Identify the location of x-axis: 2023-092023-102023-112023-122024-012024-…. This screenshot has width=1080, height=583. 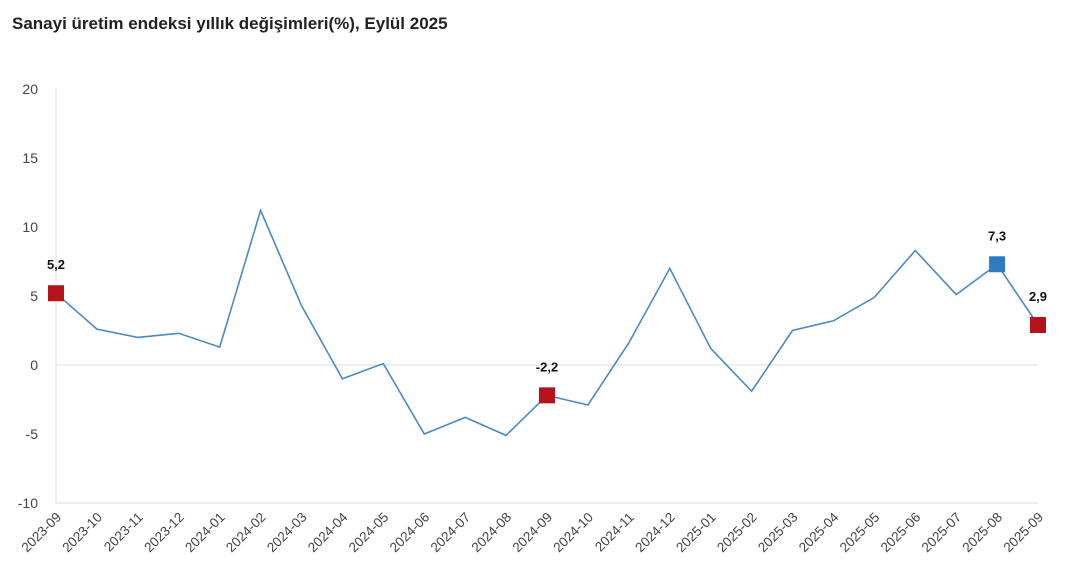
(532, 532).